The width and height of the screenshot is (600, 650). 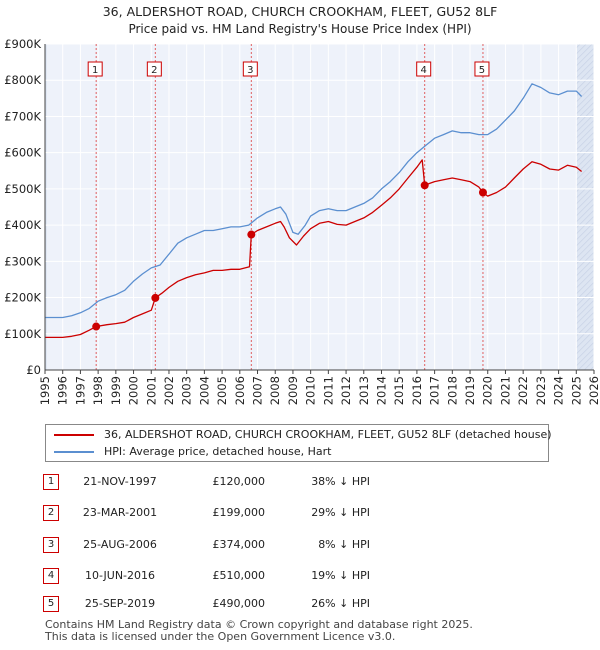 What do you see at coordinates (134, 390) in the screenshot?
I see `x-tick-label: 2000` at bounding box center [134, 390].